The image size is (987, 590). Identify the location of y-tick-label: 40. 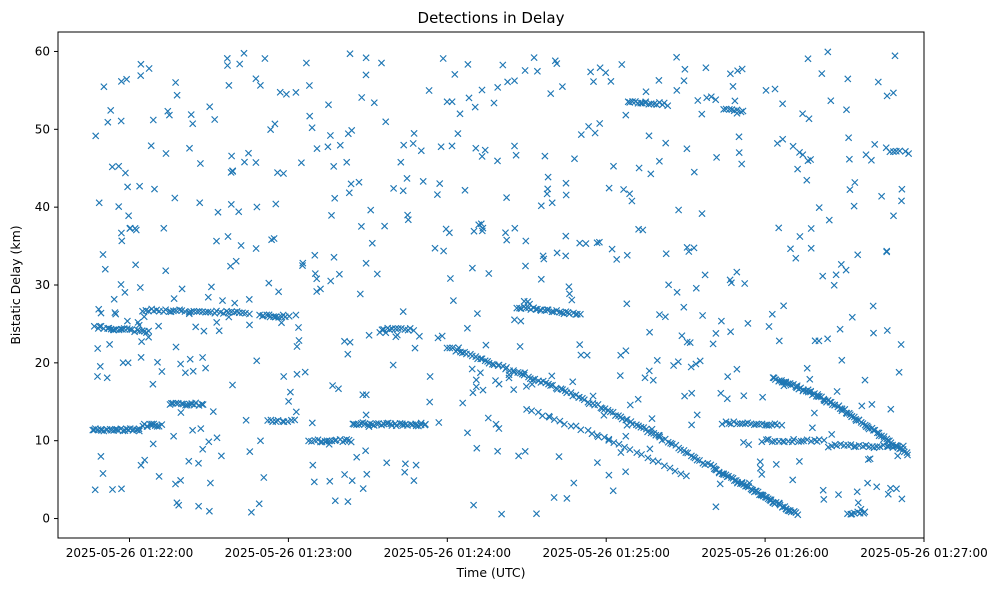
(42, 207).